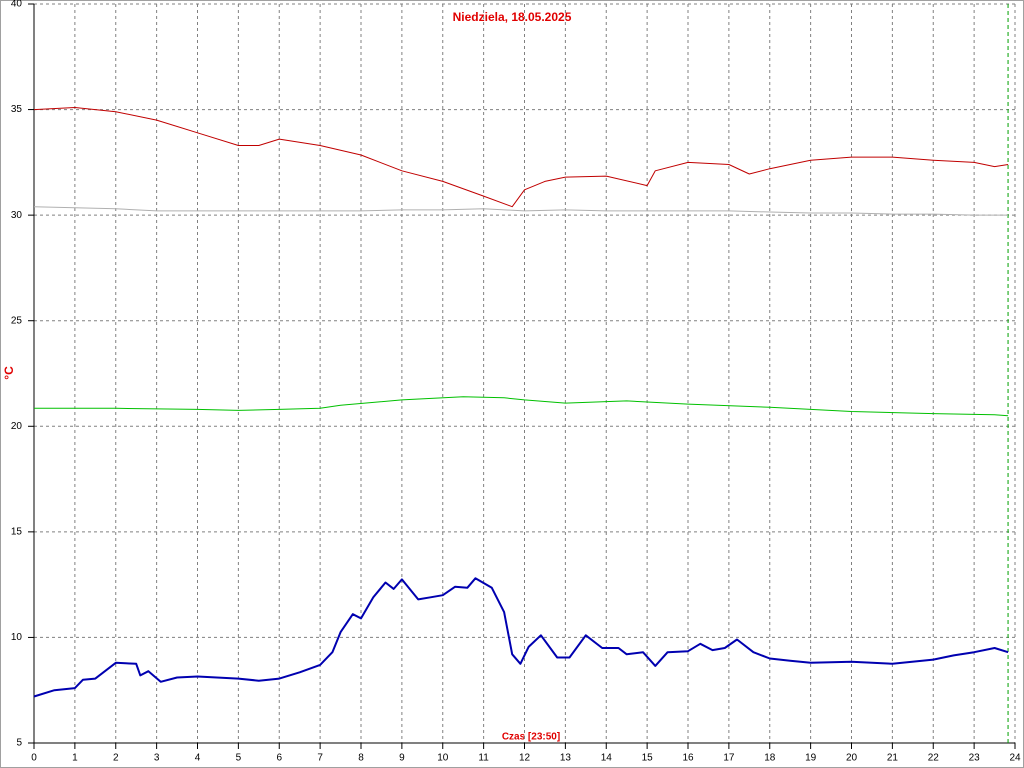 The image size is (1024, 768). I want to click on x-tick-label: 11, so click(483, 758).